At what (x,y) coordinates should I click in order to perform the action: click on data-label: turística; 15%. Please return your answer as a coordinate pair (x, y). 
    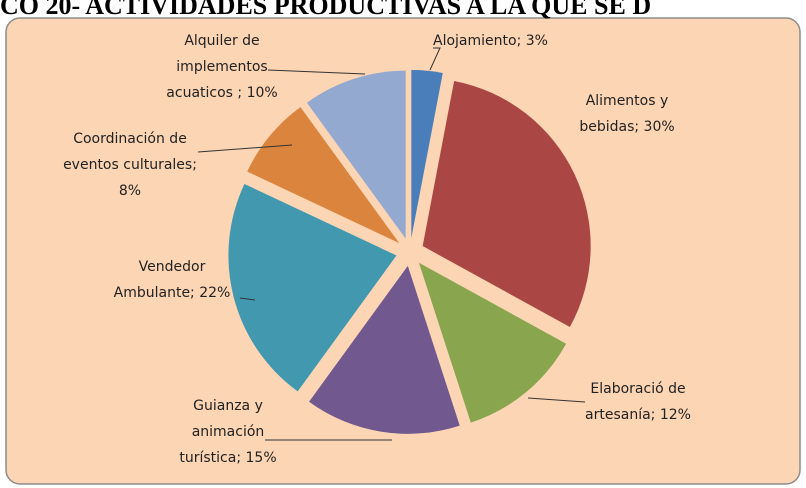
    Looking at the image, I should click on (227, 458).